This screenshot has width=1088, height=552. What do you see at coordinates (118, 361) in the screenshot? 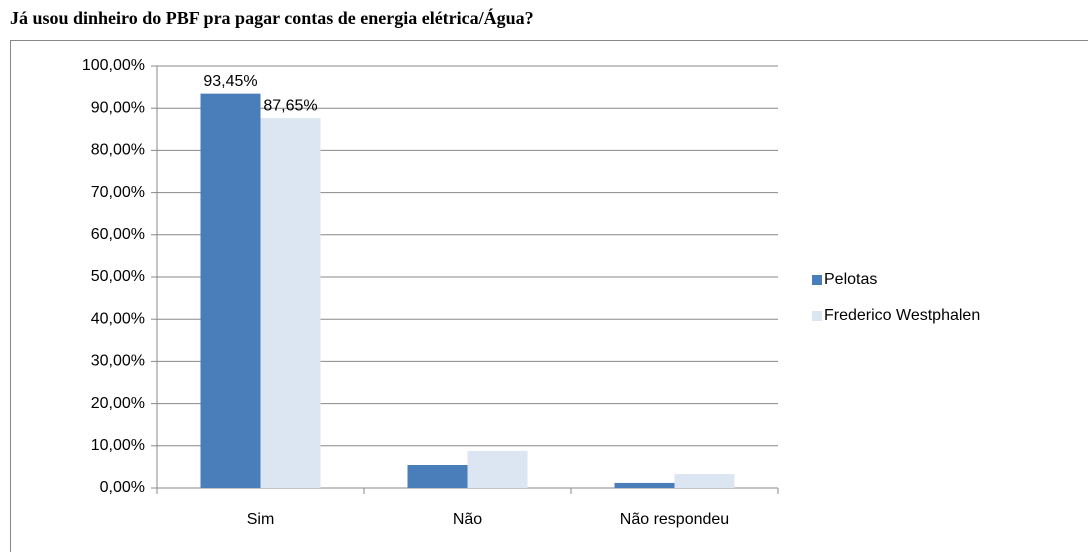
I see `y-tick-label: 30,00%` at bounding box center [118, 361].